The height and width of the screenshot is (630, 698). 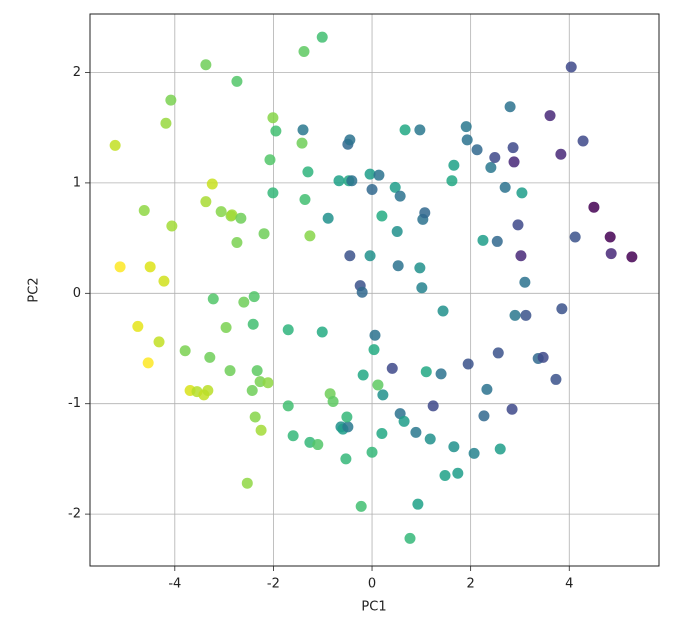 What do you see at coordinates (74, 403) in the screenshot?
I see `y-tick-label: -1` at bounding box center [74, 403].